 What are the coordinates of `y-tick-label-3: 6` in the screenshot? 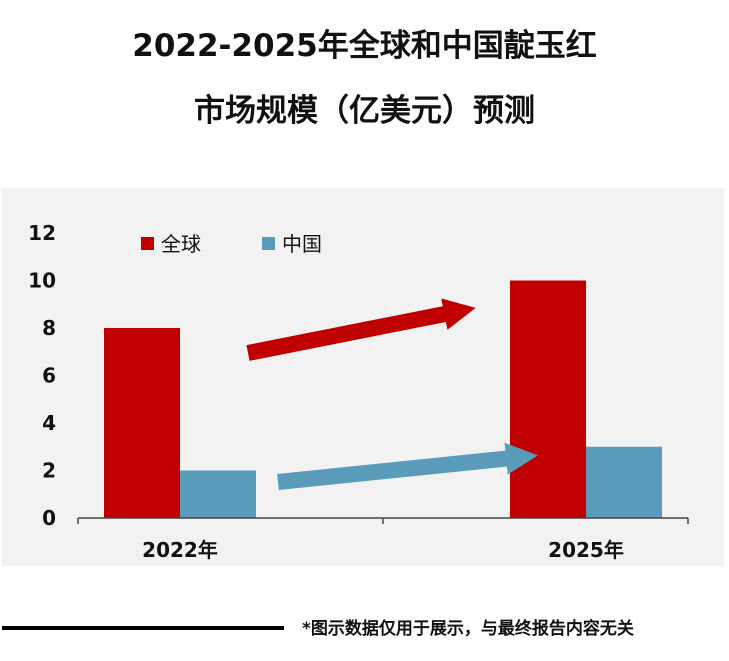 It's located at (49, 376).